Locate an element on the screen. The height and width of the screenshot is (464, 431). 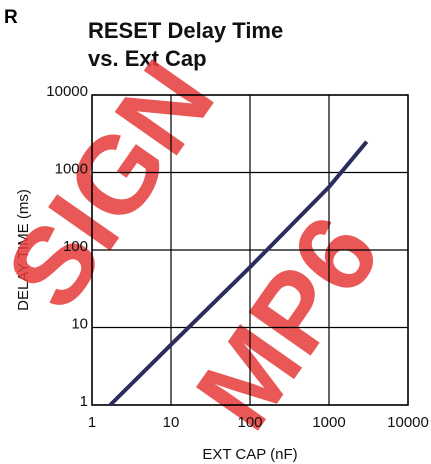
x-tick-label: 100 is located at coordinates (249, 422).